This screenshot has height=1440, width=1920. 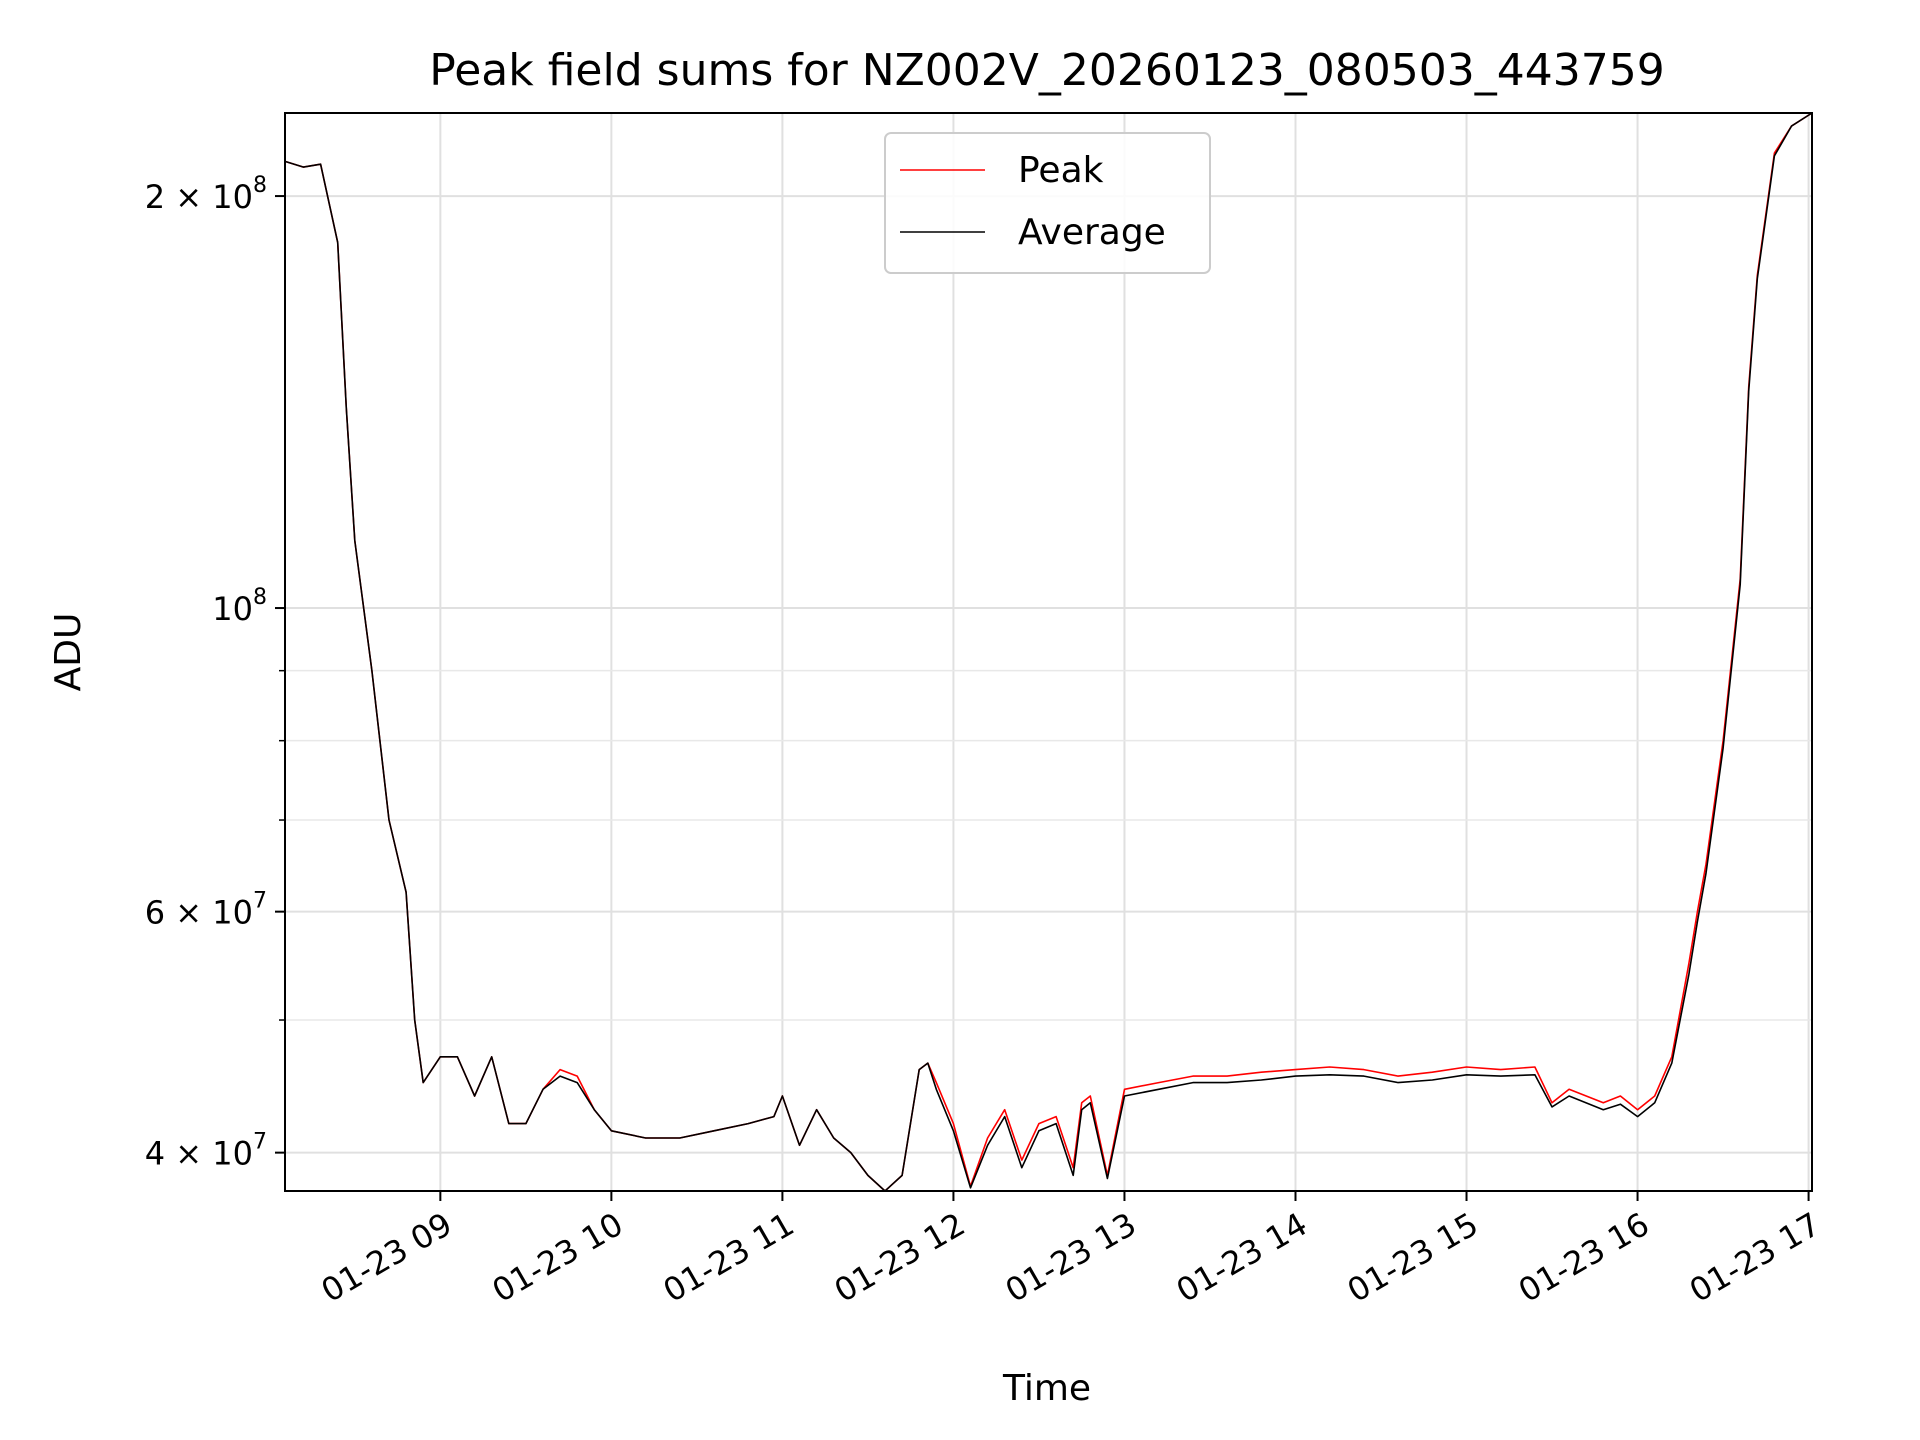 What do you see at coordinates (1092, 232) in the screenshot?
I see `legend-label-average: Average` at bounding box center [1092, 232].